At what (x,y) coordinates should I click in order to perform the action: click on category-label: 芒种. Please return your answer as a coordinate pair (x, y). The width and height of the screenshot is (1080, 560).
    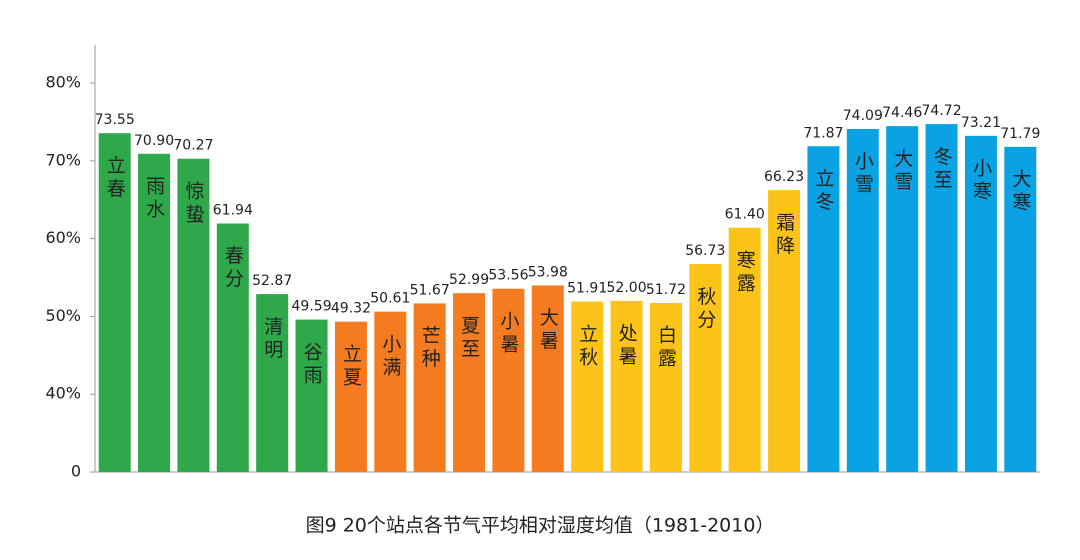
    Looking at the image, I should click on (430, 348).